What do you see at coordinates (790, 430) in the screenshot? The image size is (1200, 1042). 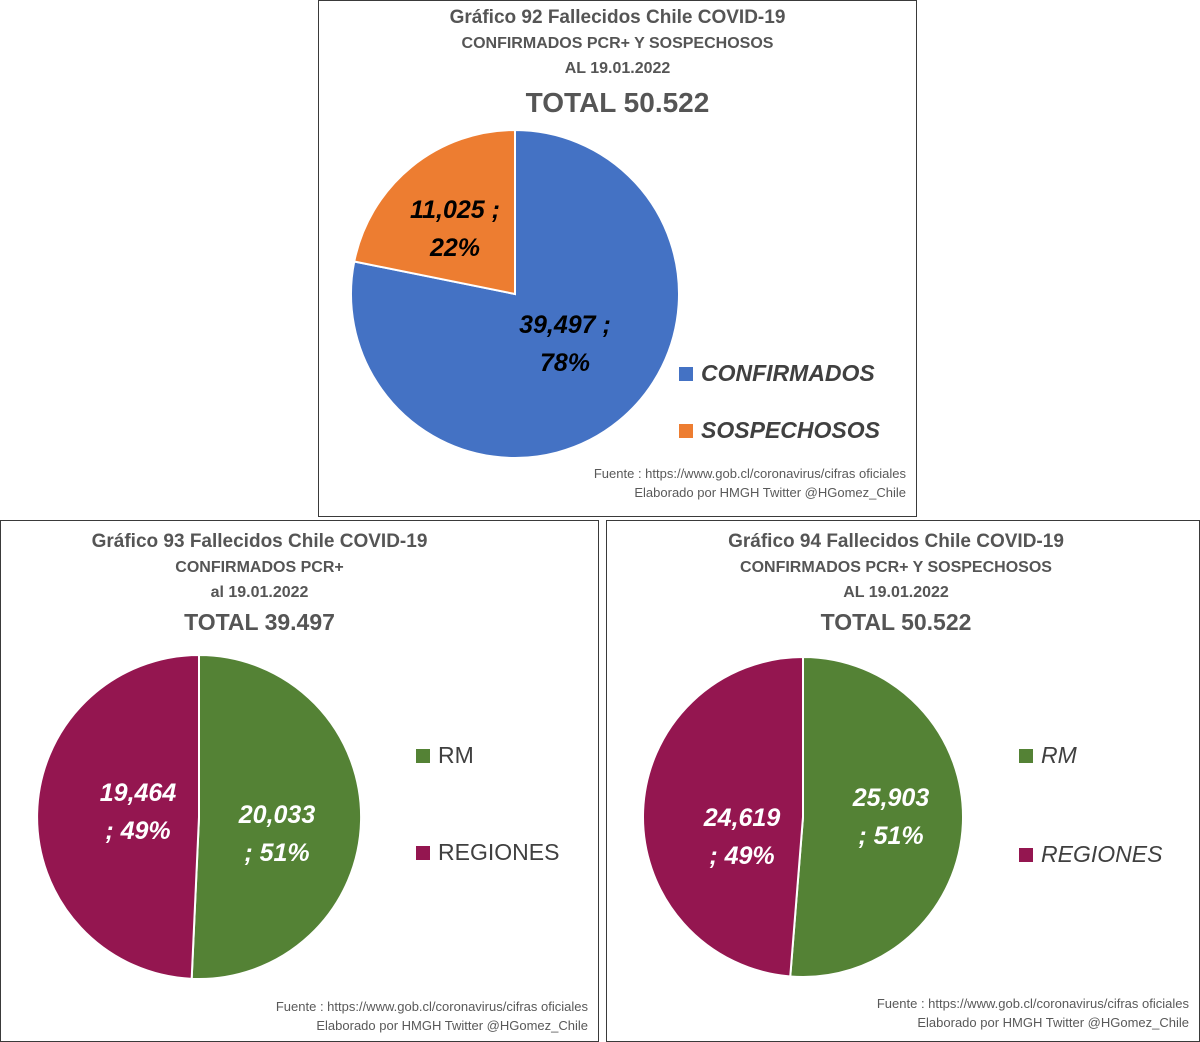 I see `legend-label-sospechosos: SOSPECHOSOS` at bounding box center [790, 430].